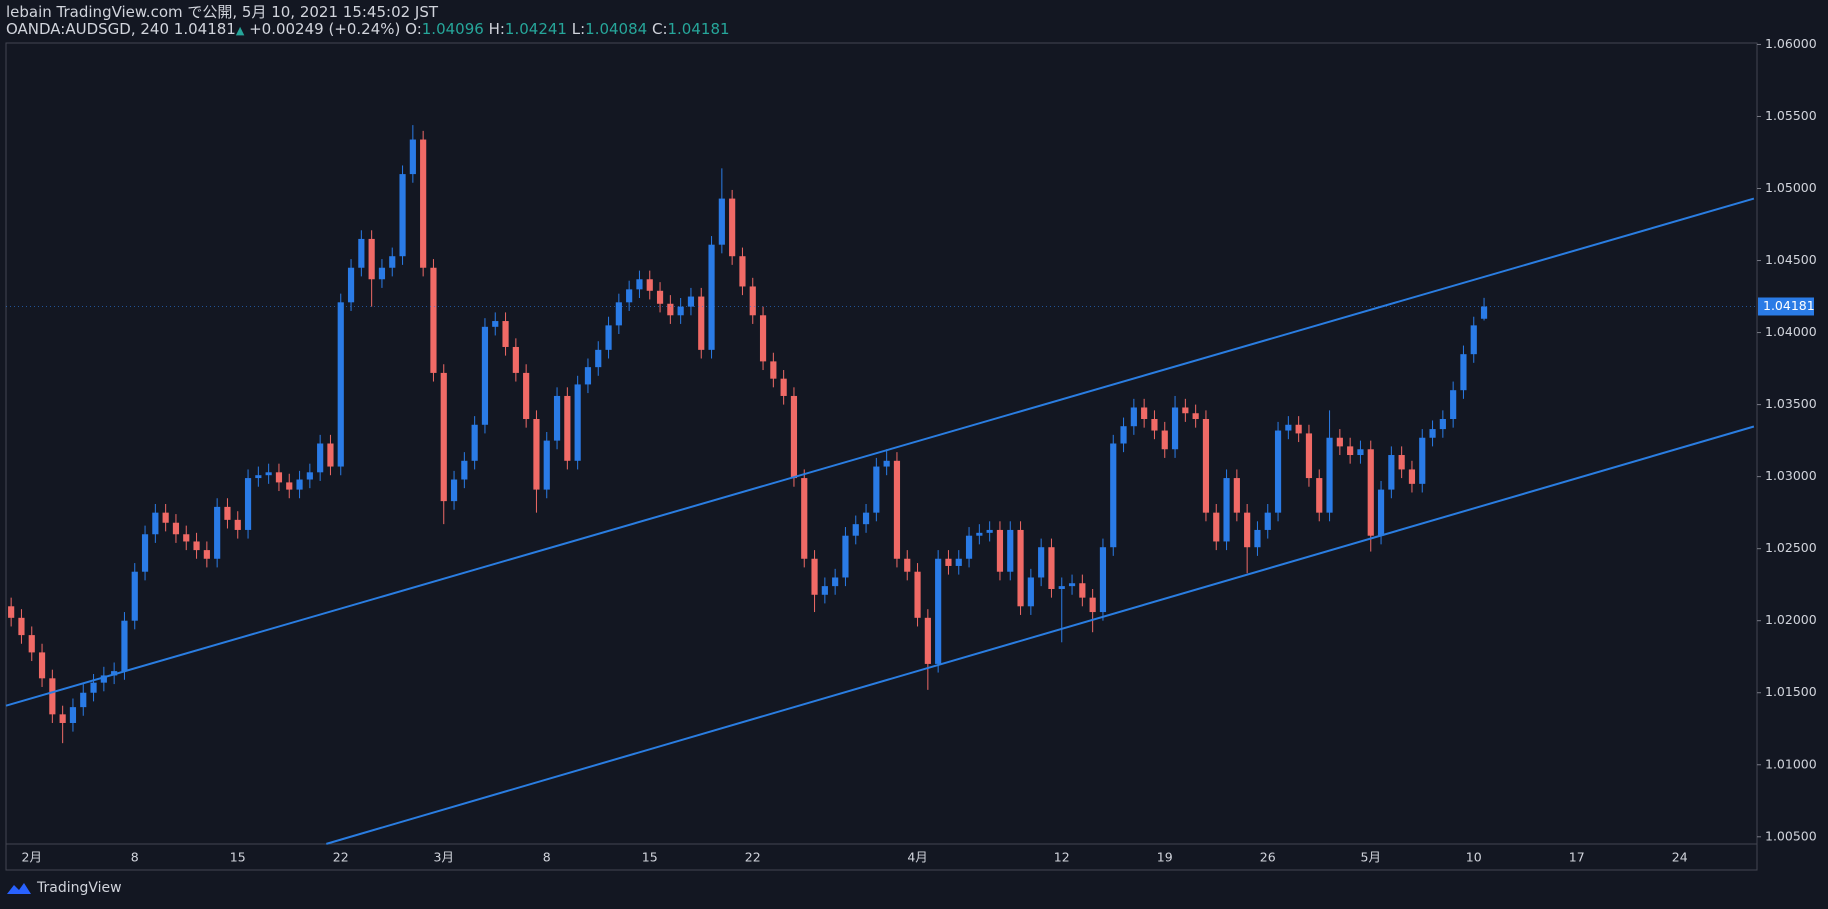 Image resolution: width=1828 pixels, height=909 pixels. I want to click on y-tick-label: 1.01000, so click(1791, 763).